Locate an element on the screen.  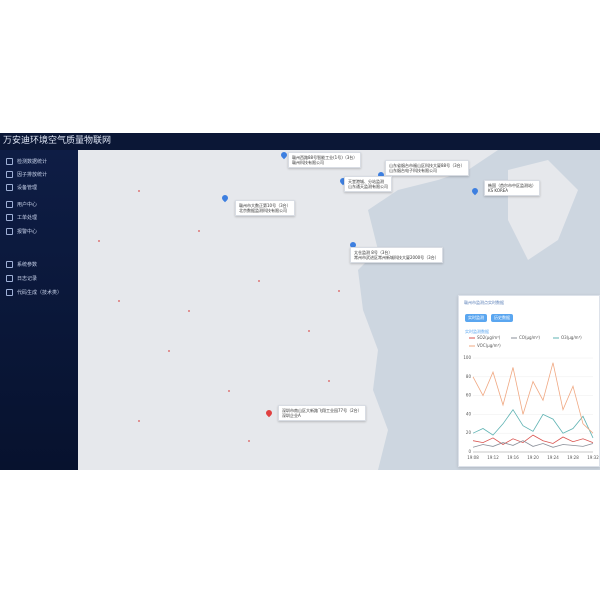
popup-label: 赣州西路88号智能工业(1号)（3台） is located at coordinates (325, 157).